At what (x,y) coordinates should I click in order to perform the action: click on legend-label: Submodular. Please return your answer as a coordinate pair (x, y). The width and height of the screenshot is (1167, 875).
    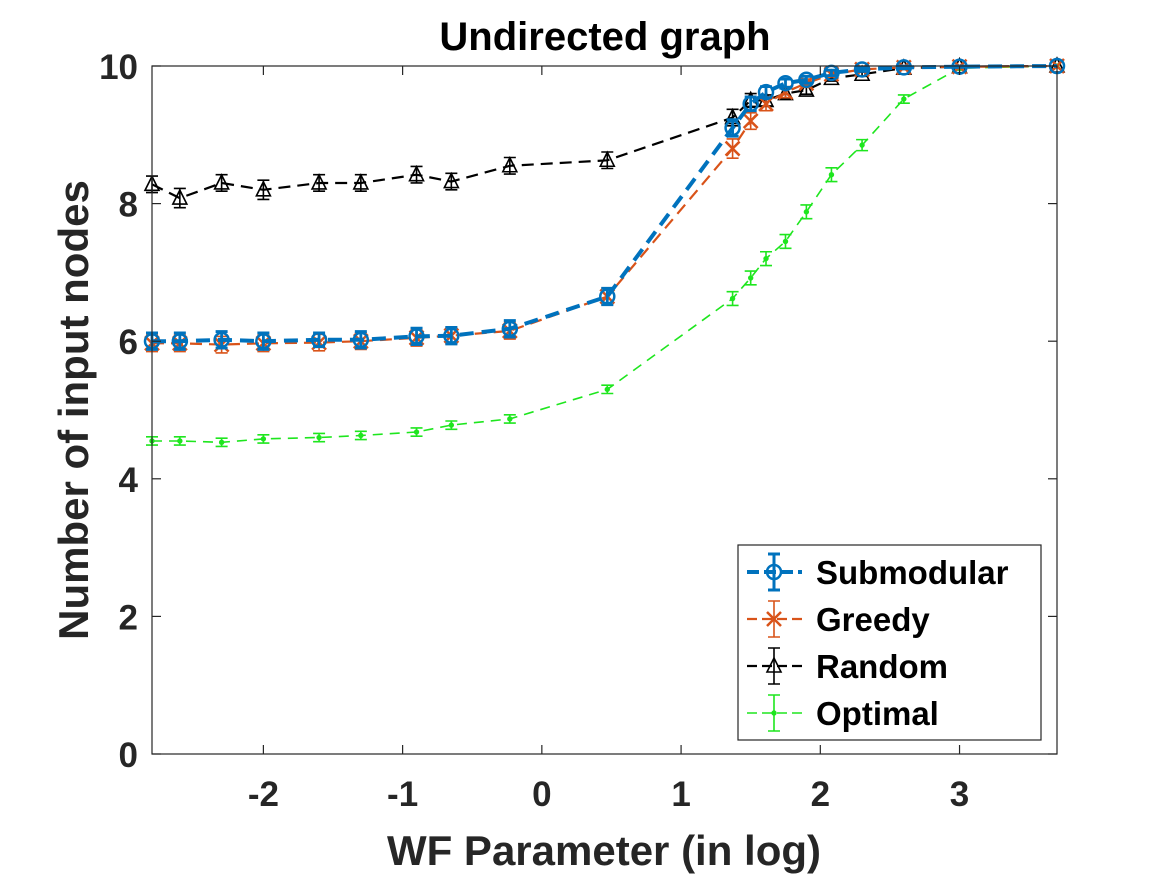
    Looking at the image, I should click on (912, 572).